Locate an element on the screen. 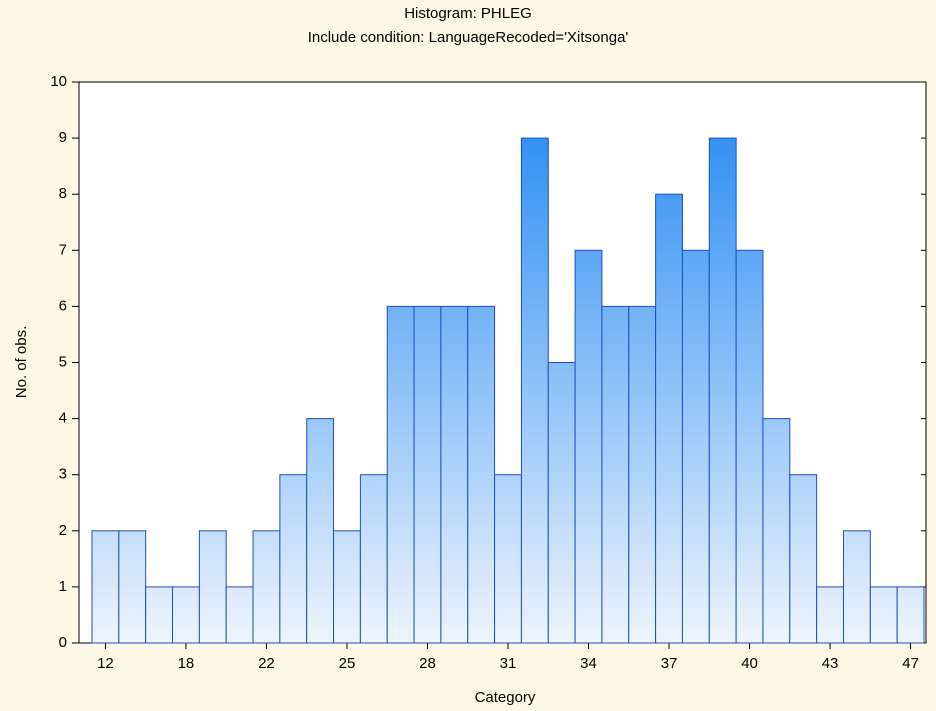 The image size is (936, 711). x-tick-label: 22 is located at coordinates (266, 663).